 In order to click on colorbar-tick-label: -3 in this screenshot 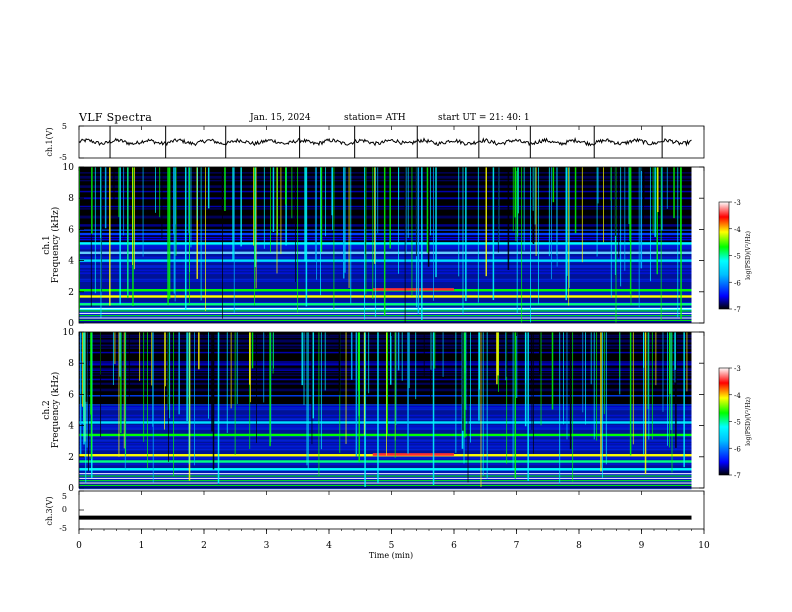, I will do `click(737, 203)`.